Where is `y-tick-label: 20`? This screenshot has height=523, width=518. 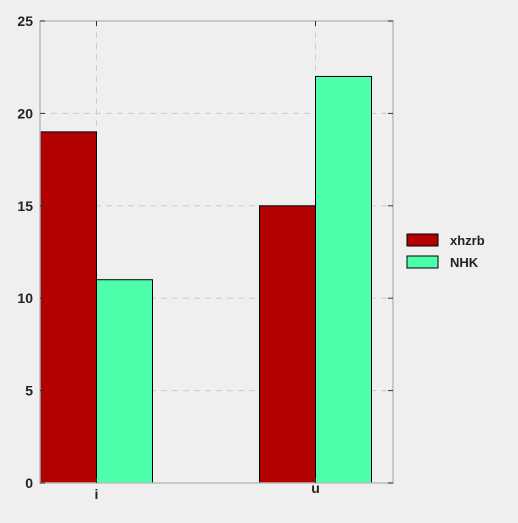 y-tick-label: 20 is located at coordinates (25, 113).